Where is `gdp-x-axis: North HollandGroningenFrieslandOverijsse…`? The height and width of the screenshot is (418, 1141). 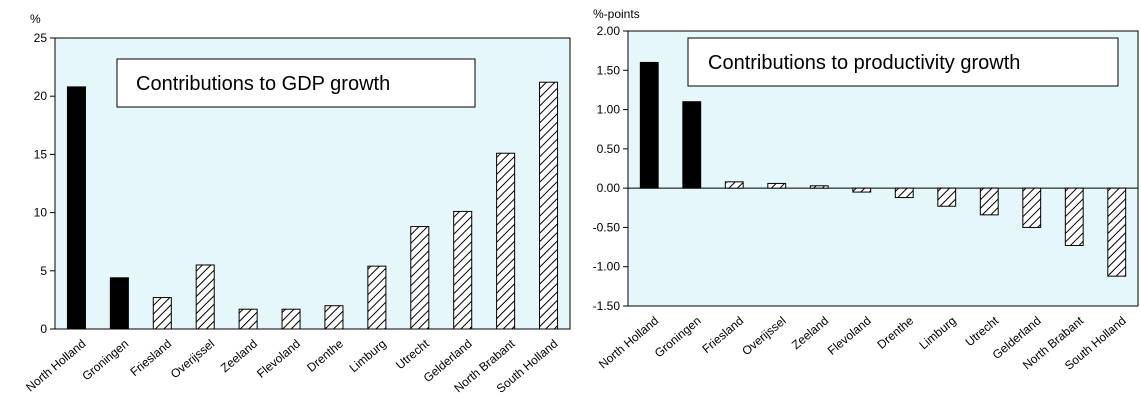 gdp-x-axis: North HollandGroningenFrieslandOverijsse… is located at coordinates (291, 366).